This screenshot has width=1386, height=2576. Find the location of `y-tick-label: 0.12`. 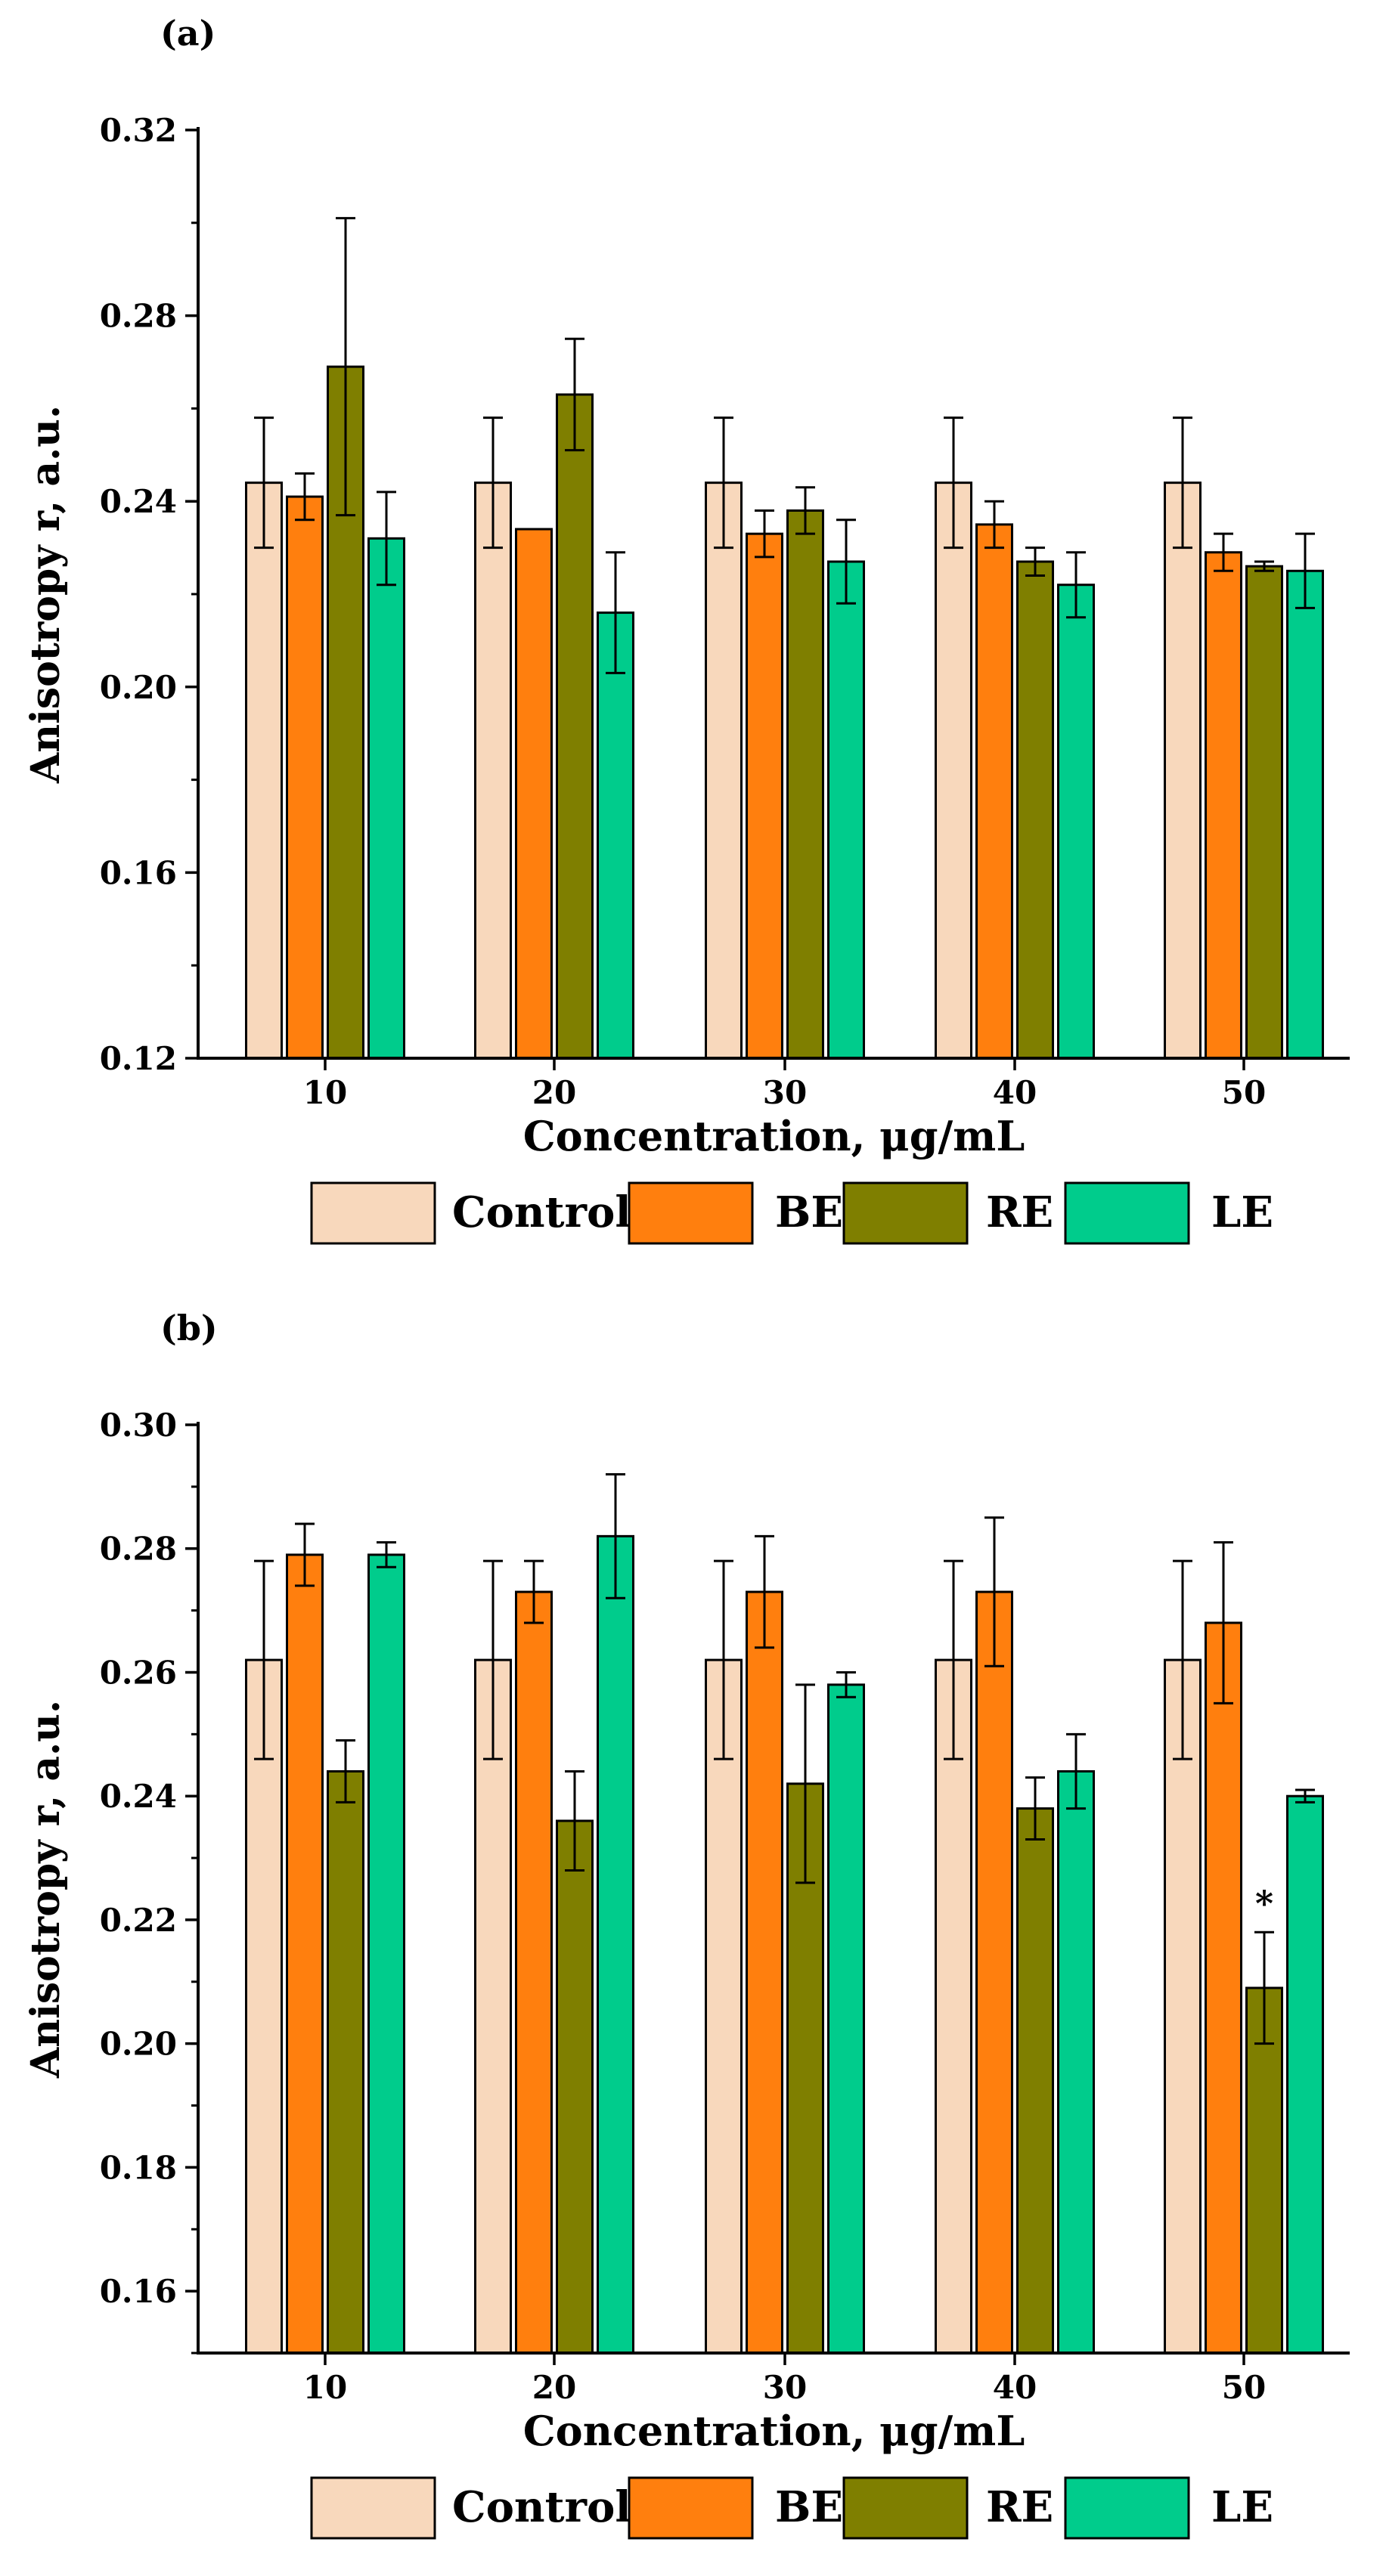

y-tick-label: 0.12 is located at coordinates (138, 1058).